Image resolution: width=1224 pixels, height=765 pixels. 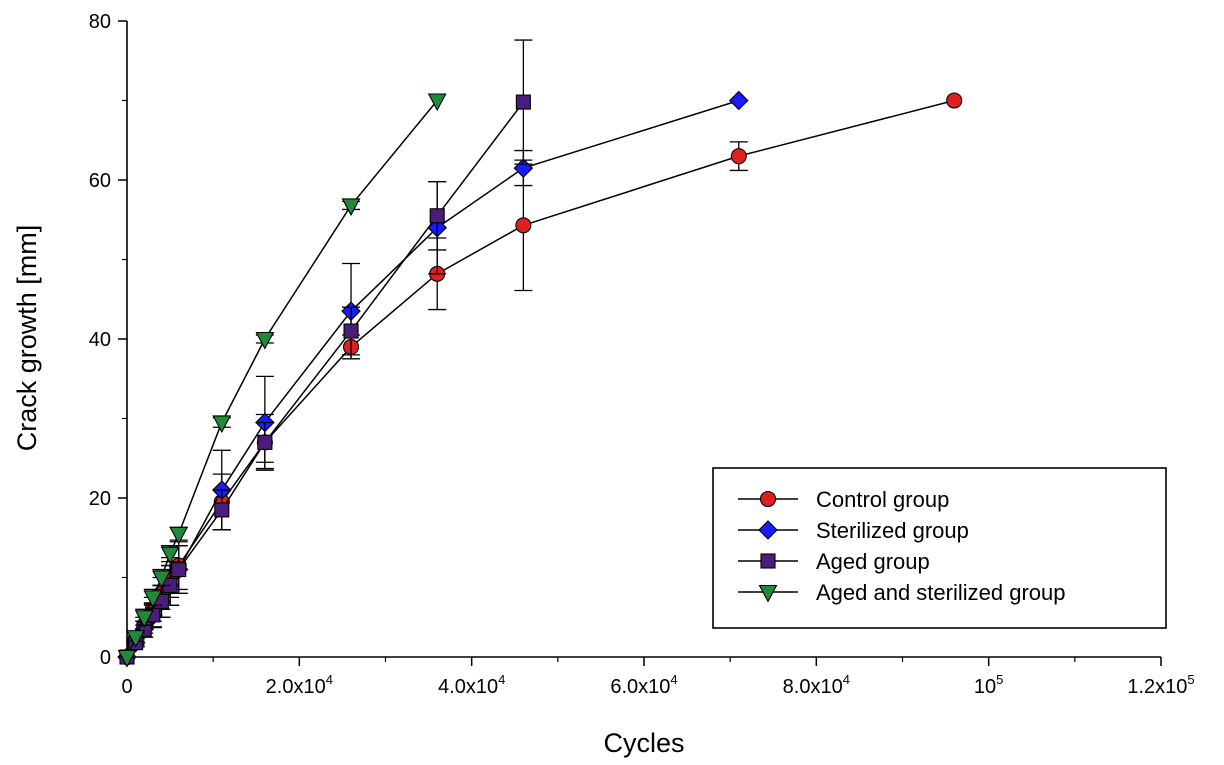 I want to click on x-tick-label: 6.0x10⁴, so click(x=643, y=685).